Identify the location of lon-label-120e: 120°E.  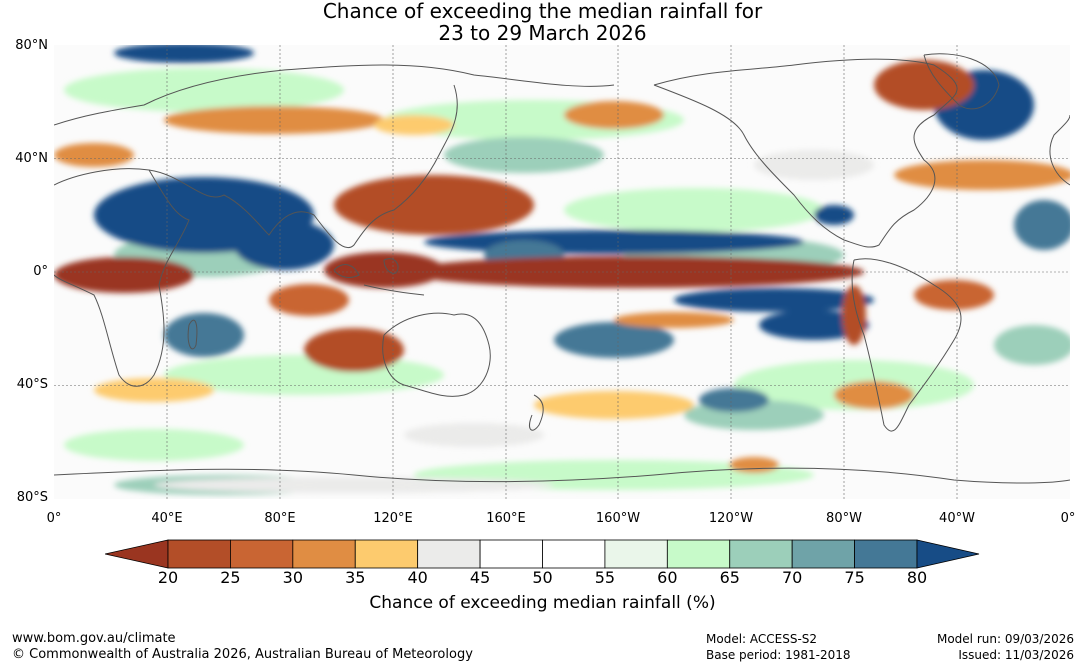
(393, 518).